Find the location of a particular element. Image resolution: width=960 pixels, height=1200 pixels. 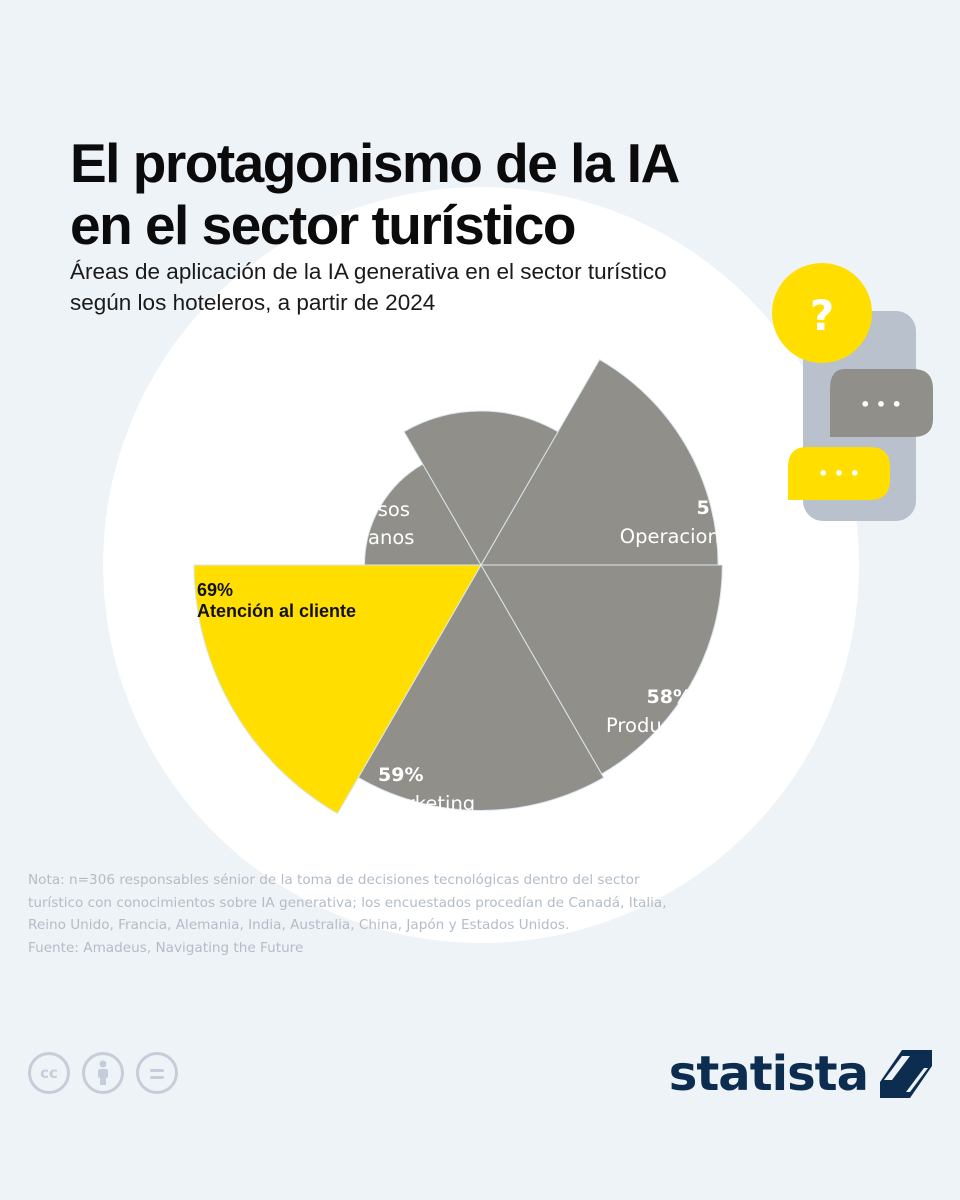

value-label-marketing: 59% is located at coordinates (400, 775).